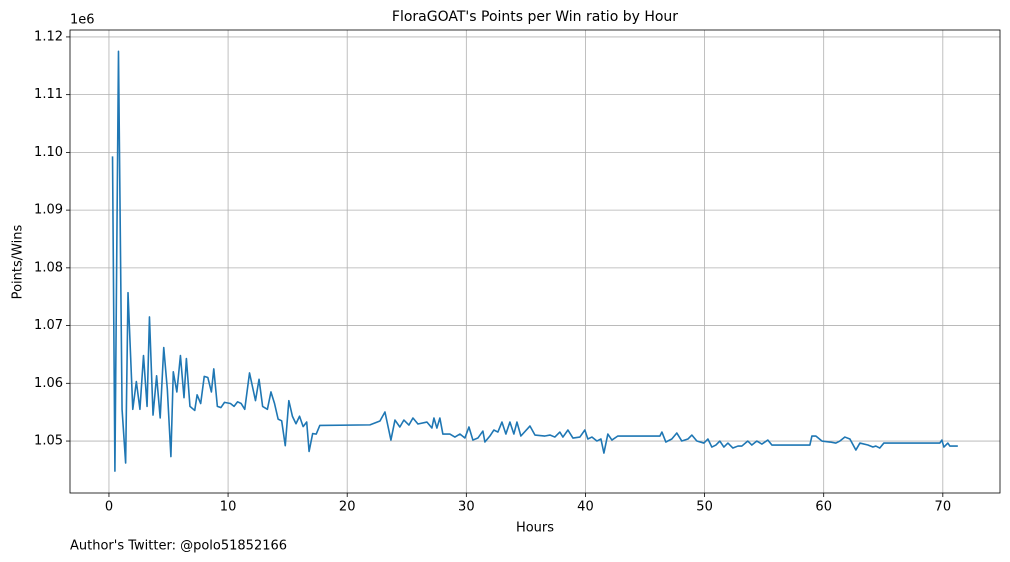  What do you see at coordinates (535, 528) in the screenshot?
I see `x-axis-label: Hours` at bounding box center [535, 528].